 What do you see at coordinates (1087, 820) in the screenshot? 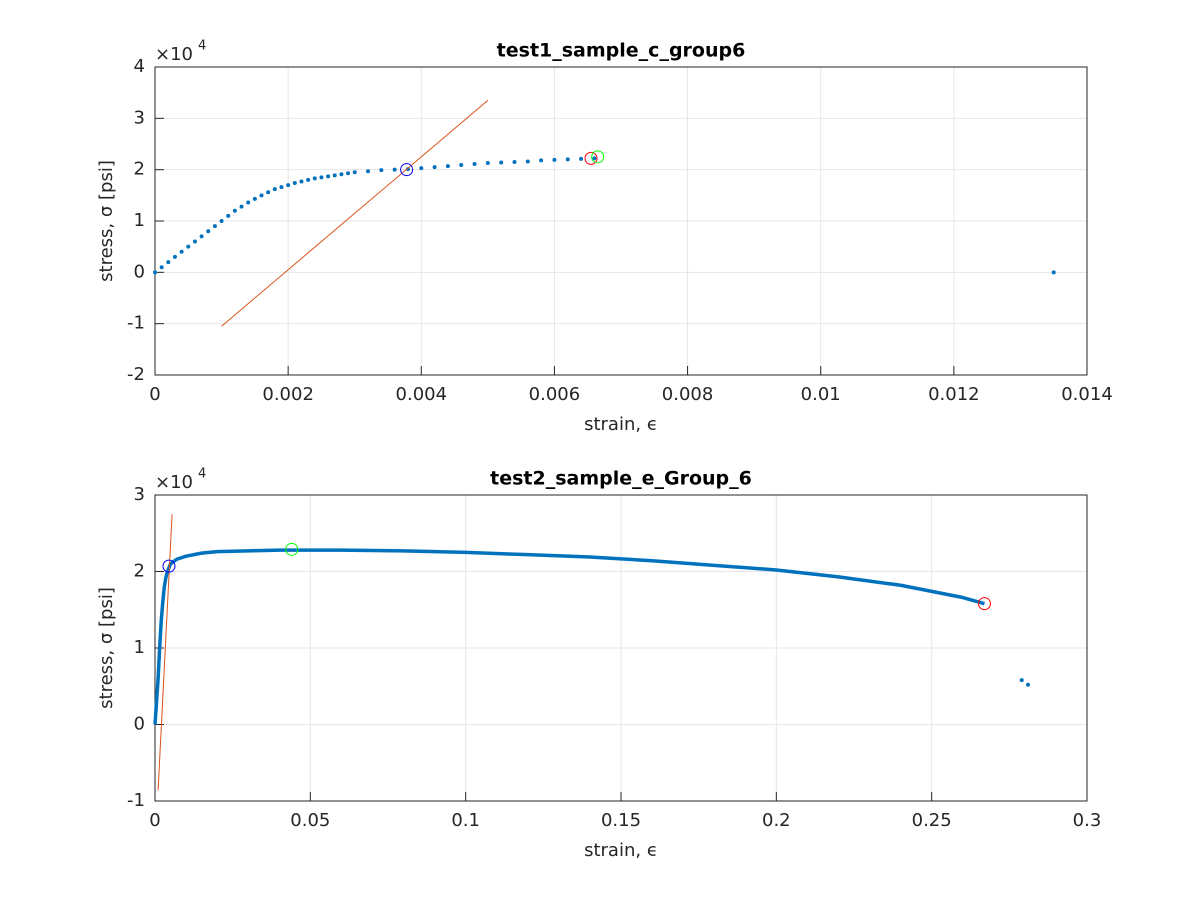
I see `x-tick-label: 0.3` at bounding box center [1087, 820].